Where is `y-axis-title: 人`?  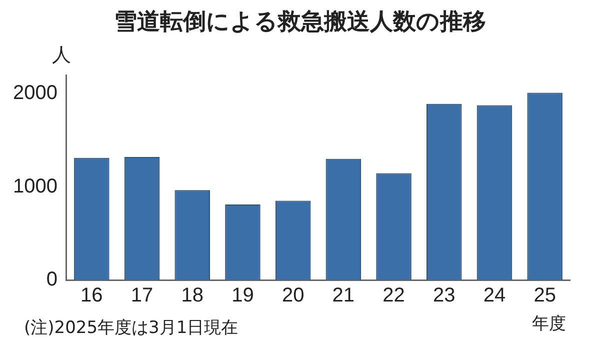 y-axis-title: 人 is located at coordinates (61, 55).